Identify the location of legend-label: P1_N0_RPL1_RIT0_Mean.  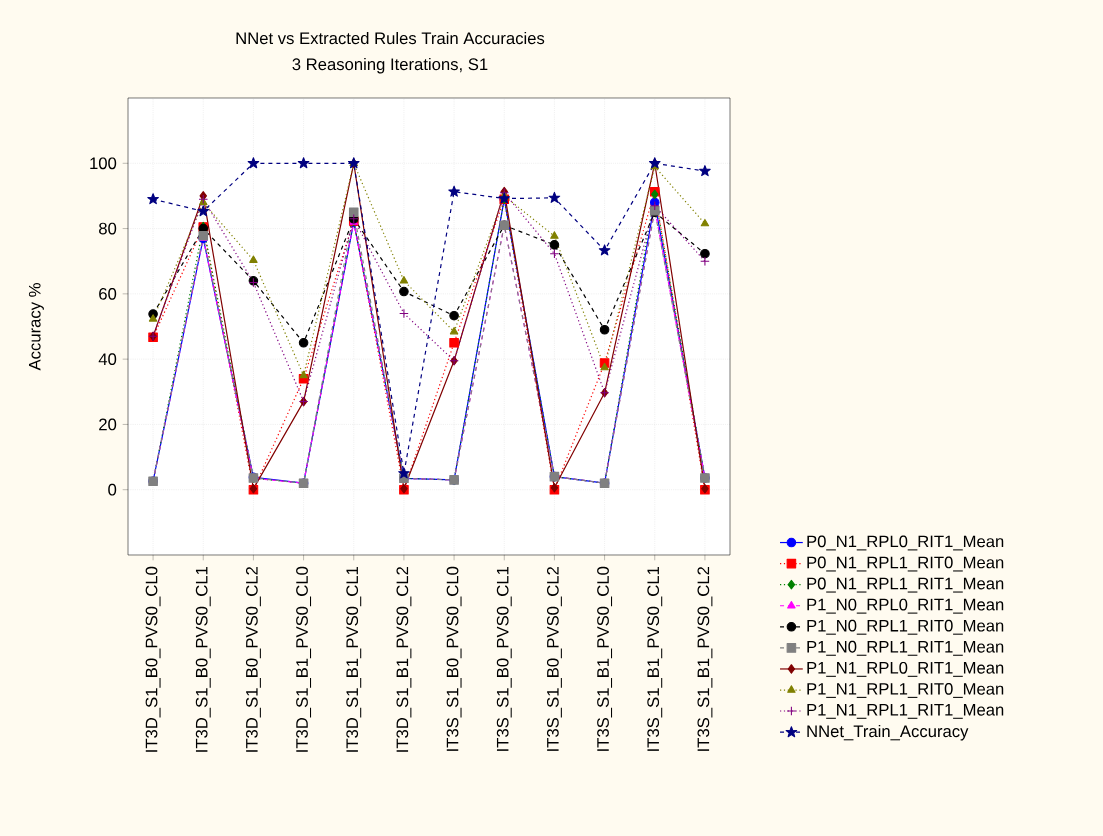
(905, 627).